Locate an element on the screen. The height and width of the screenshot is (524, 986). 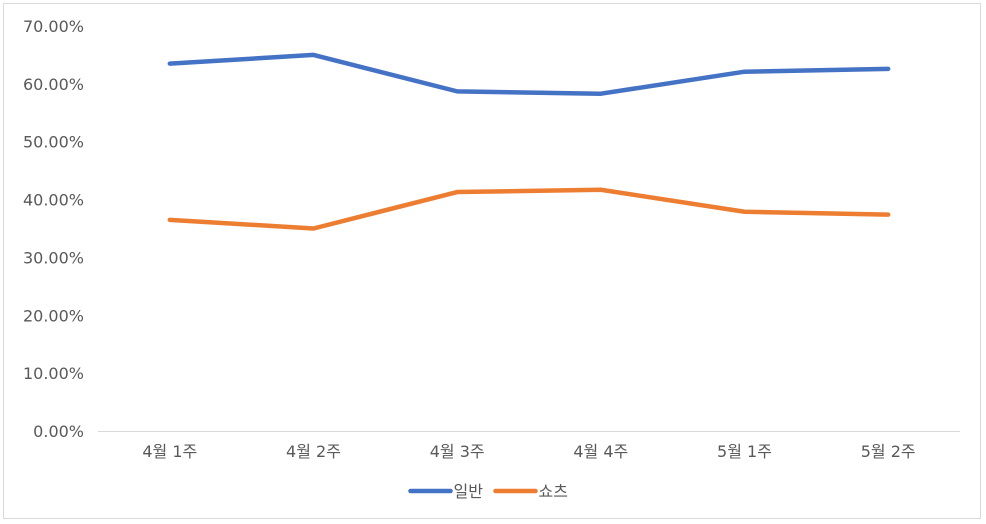
y-tick-label: 50.00% is located at coordinates (53, 142).